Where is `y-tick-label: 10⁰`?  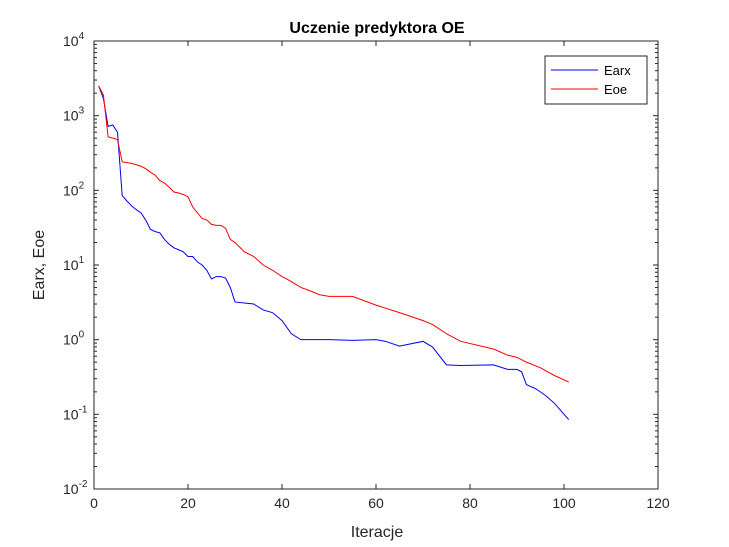
y-tick-label: 10⁰ is located at coordinates (74, 339).